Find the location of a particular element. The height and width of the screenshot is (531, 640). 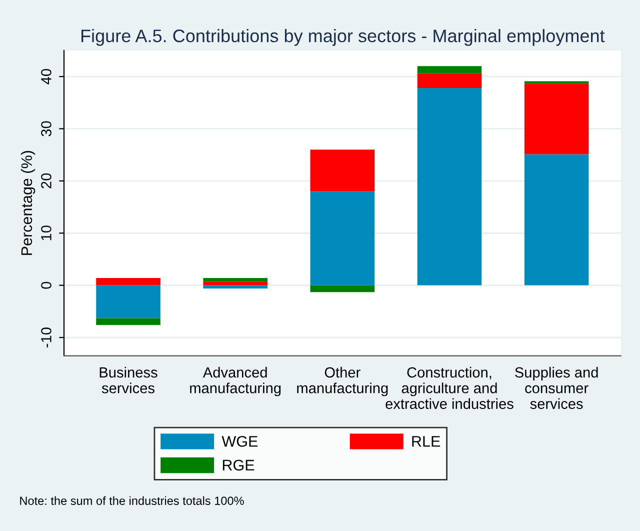

x-tick-label: Supplies and consumer services is located at coordinates (556, 388).